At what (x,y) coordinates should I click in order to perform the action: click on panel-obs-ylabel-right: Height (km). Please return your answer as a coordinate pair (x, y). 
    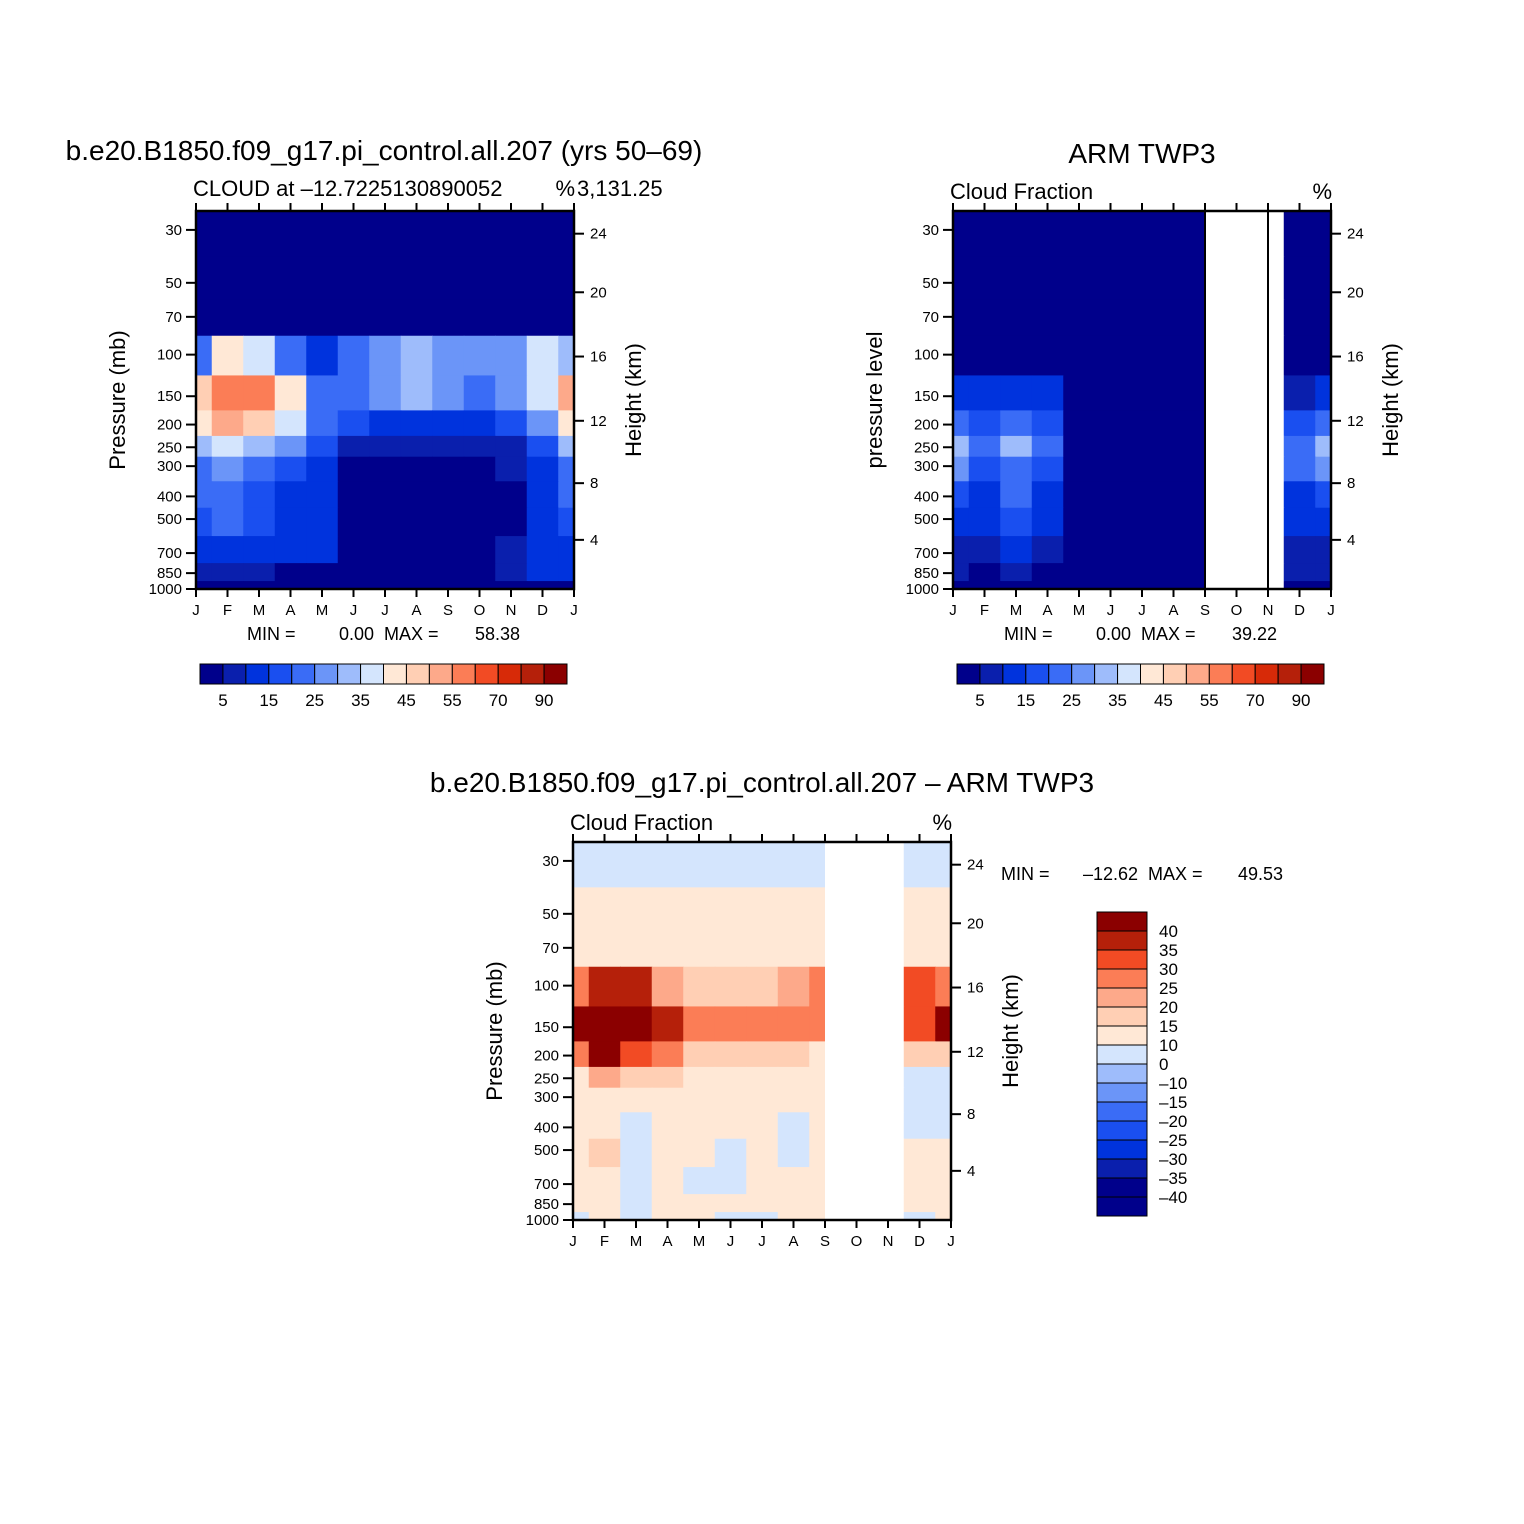
    Looking at the image, I should click on (1390, 400).